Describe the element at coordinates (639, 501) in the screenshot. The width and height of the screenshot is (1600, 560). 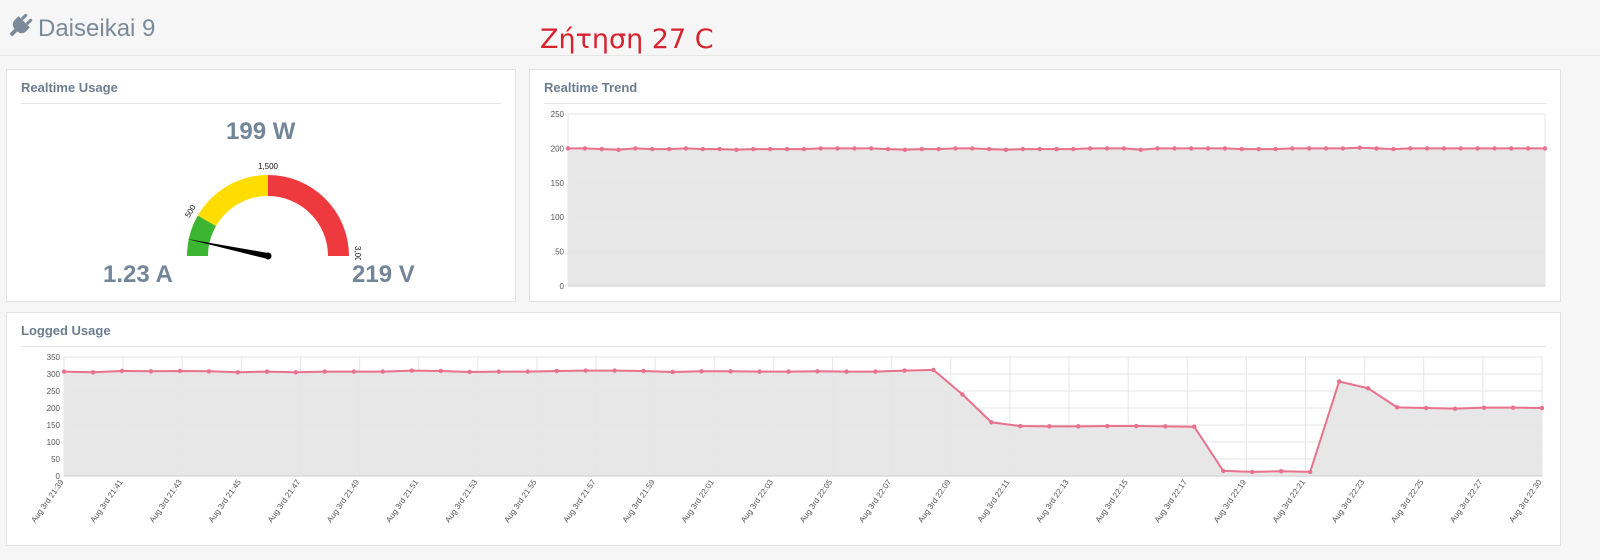
I see `x-tick-label: Aug 3rd 21:59` at that location.